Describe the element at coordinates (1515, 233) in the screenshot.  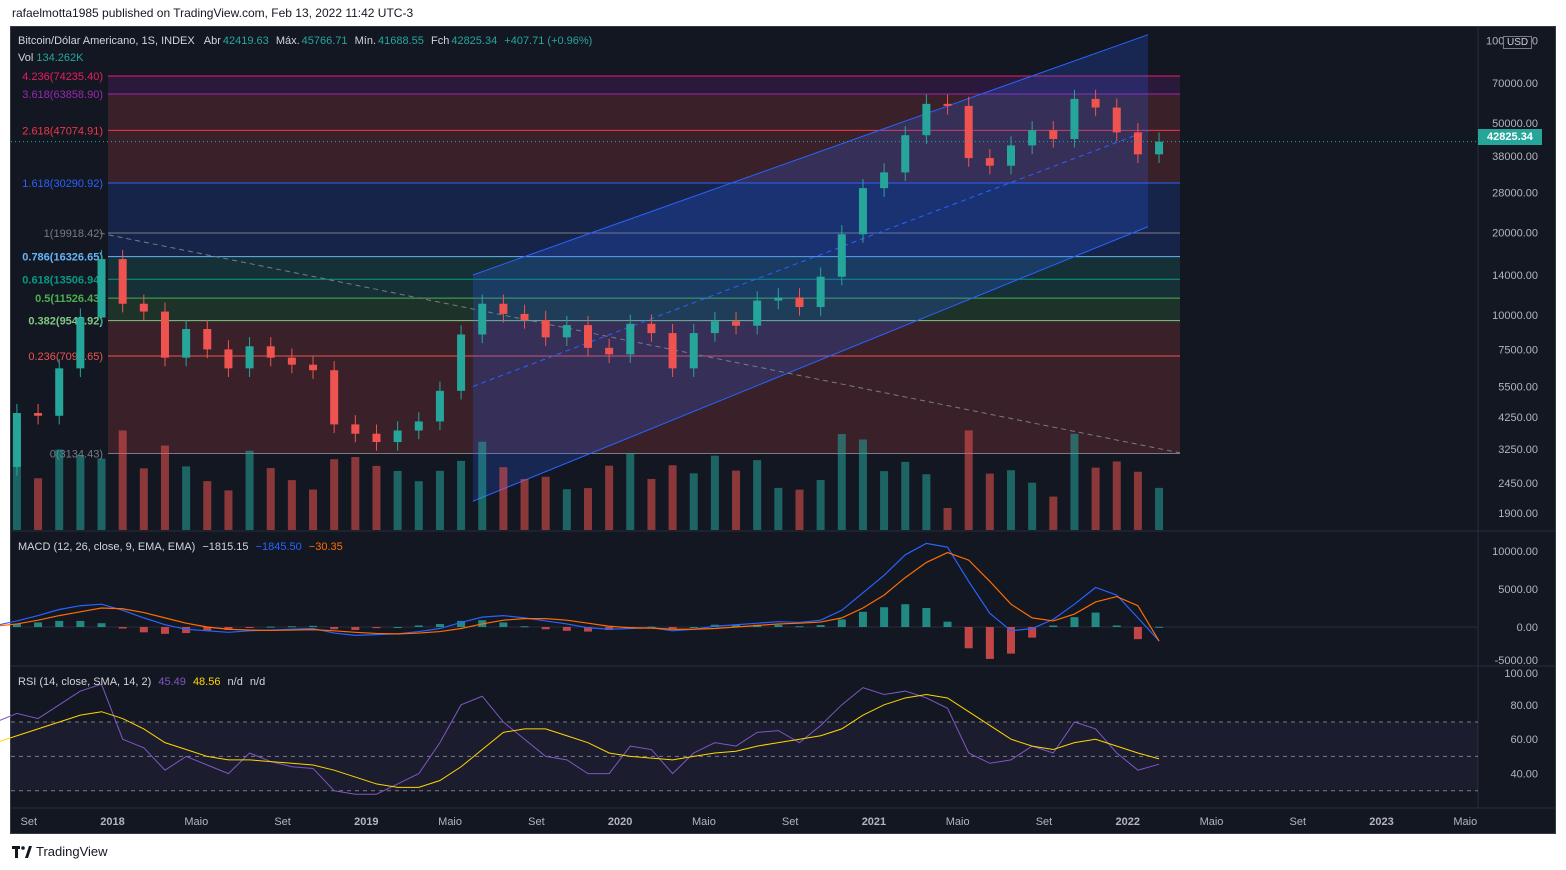
I see `price-axis-tick: 20000.00` at that location.